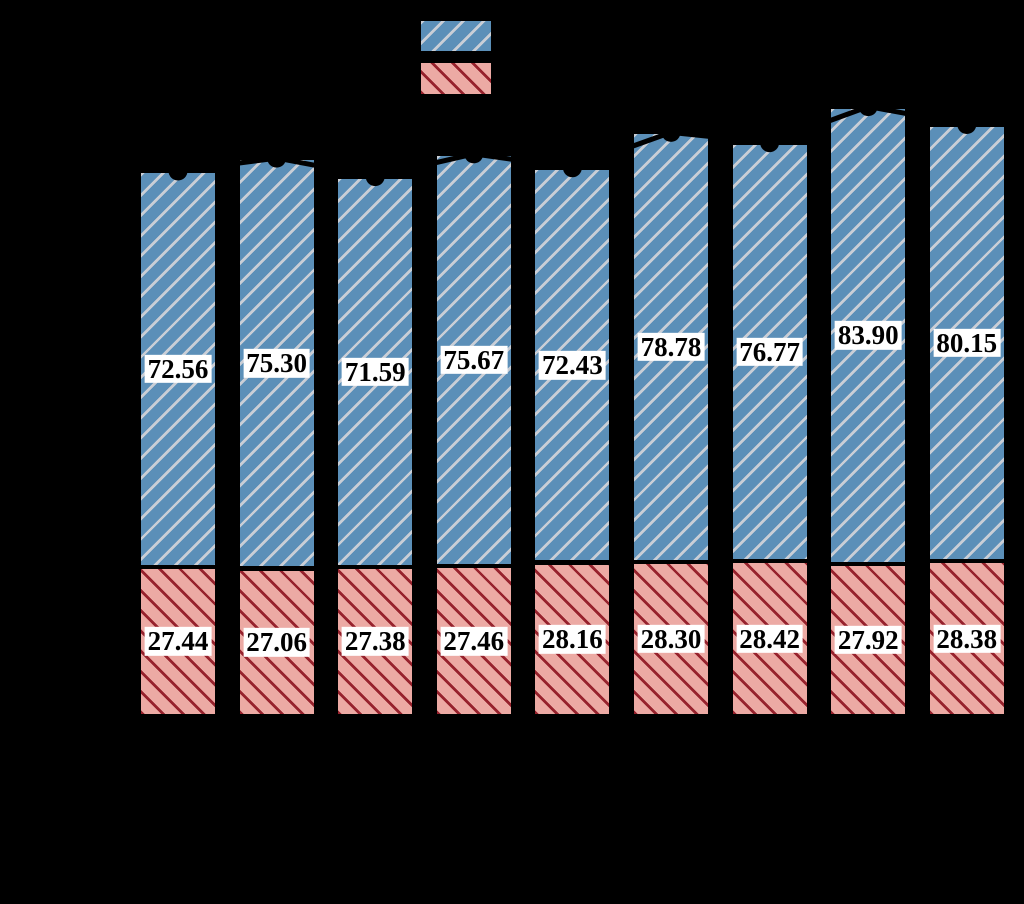 The image size is (1024, 904). I want to click on value-label-red: 27.06, so click(276, 642).